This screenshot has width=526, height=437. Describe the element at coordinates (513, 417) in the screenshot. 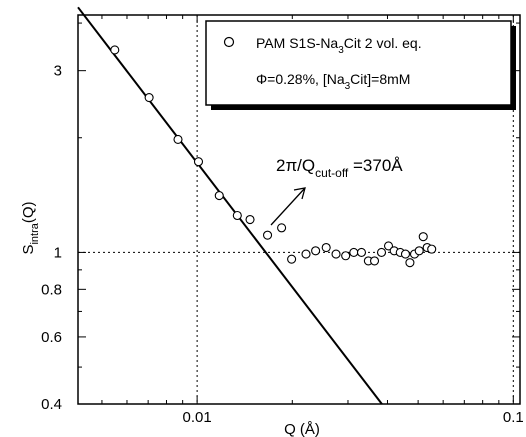

I see `x-tick-label: 0.1` at that location.